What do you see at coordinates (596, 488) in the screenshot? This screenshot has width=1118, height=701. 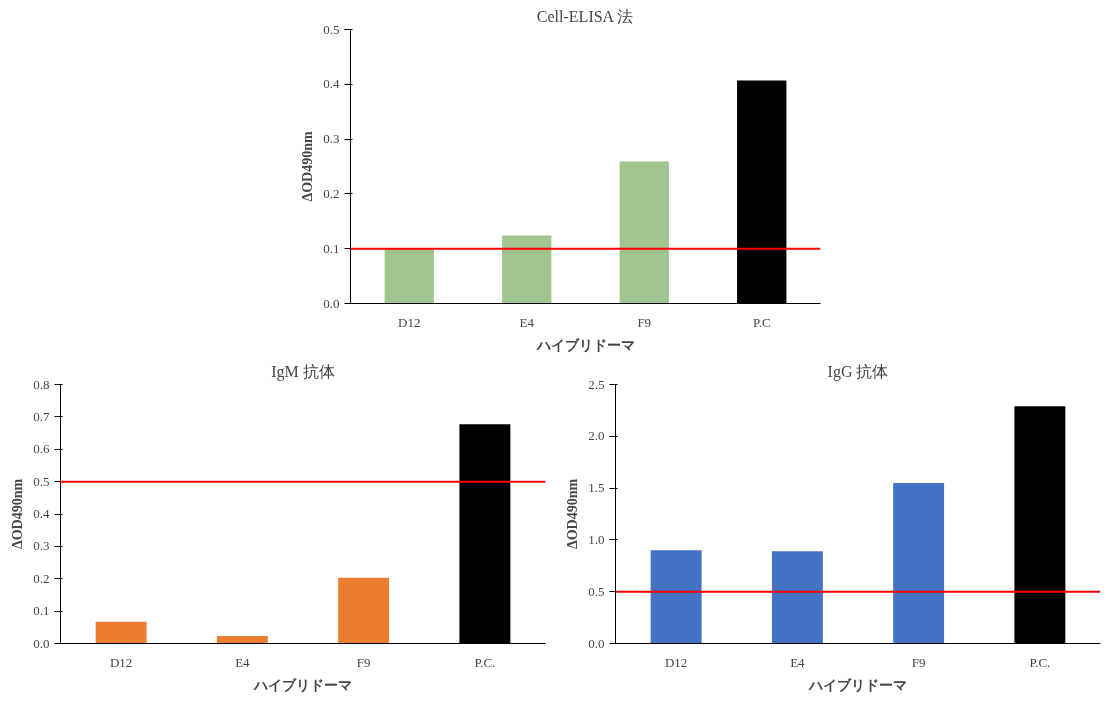 I see `y-tick-label: 1.5` at bounding box center [596, 488].